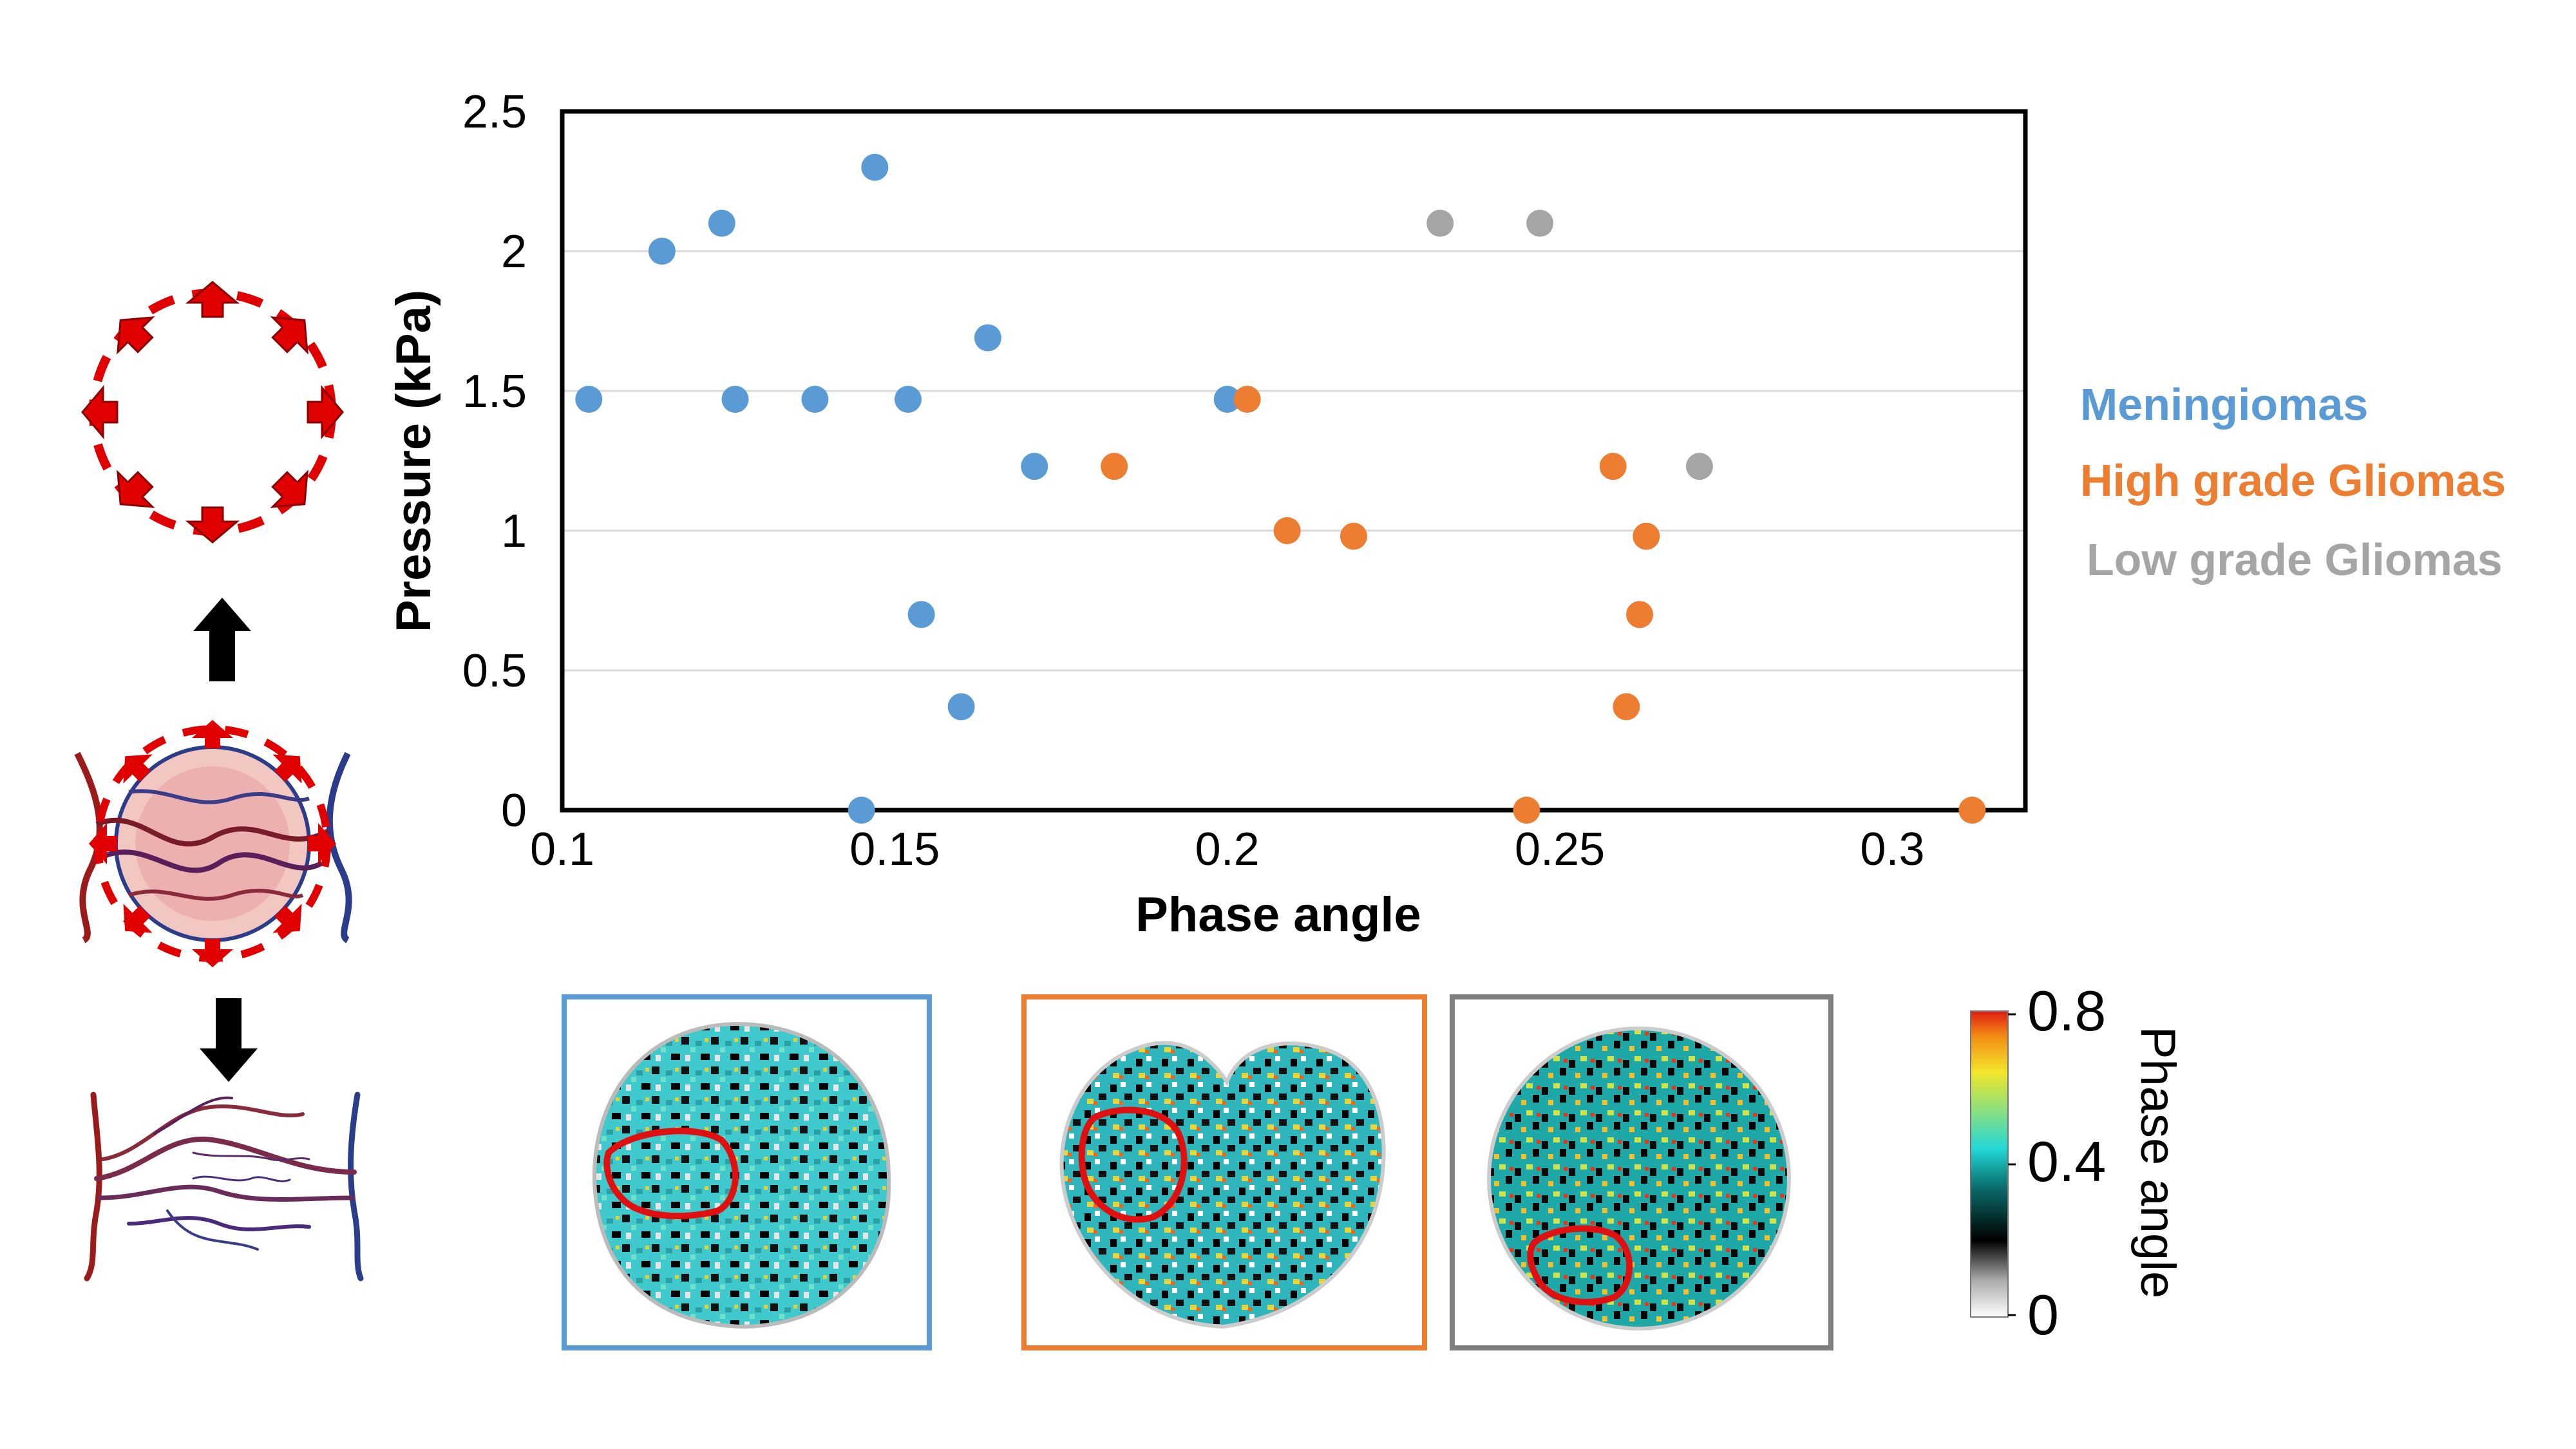 The height and width of the screenshot is (1449, 2576). Describe the element at coordinates (514, 252) in the screenshot. I see `y-tick-label: 2` at that location.